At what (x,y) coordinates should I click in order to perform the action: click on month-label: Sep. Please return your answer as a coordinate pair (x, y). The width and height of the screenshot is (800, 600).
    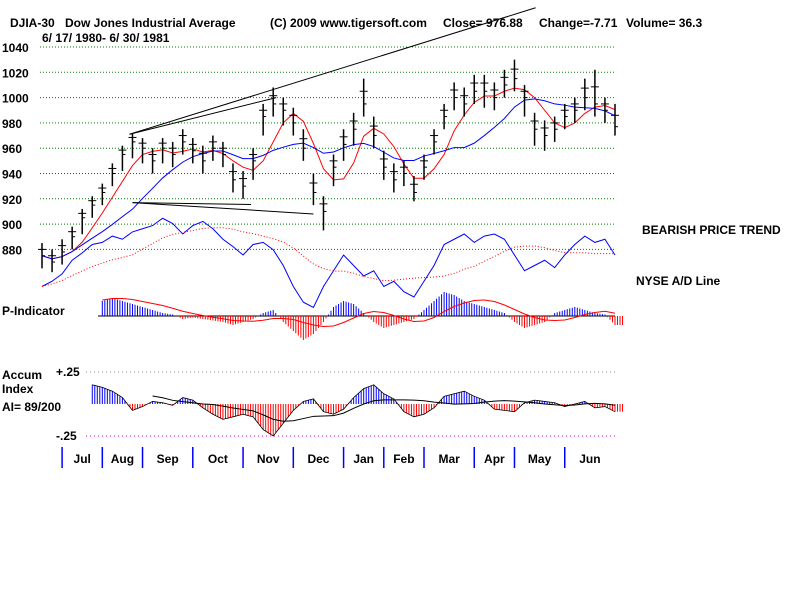
    Looking at the image, I should click on (168, 459).